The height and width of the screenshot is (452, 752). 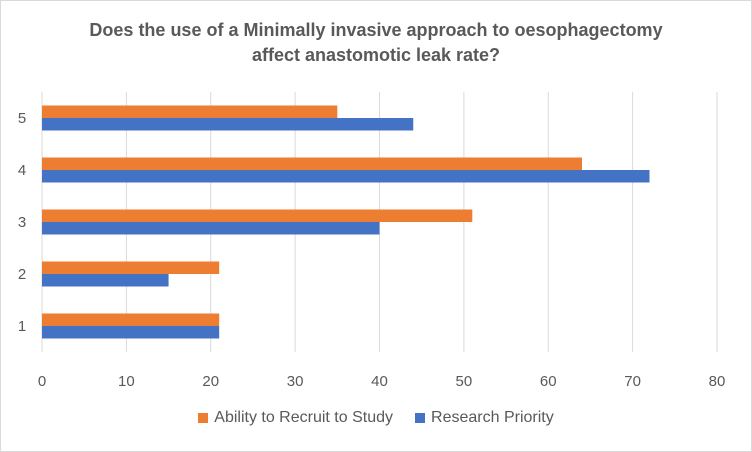 I want to click on x-tick-label-60: 60, so click(x=548, y=381).